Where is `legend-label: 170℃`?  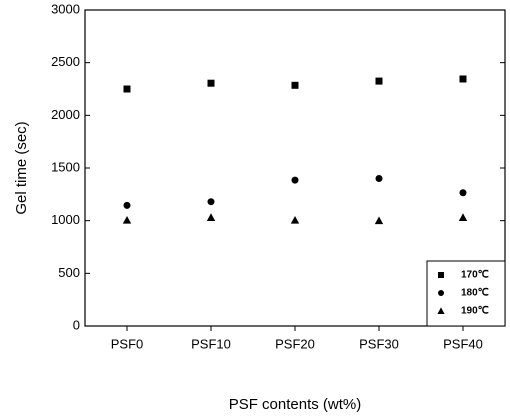
legend-label: 170℃ is located at coordinates (475, 275).